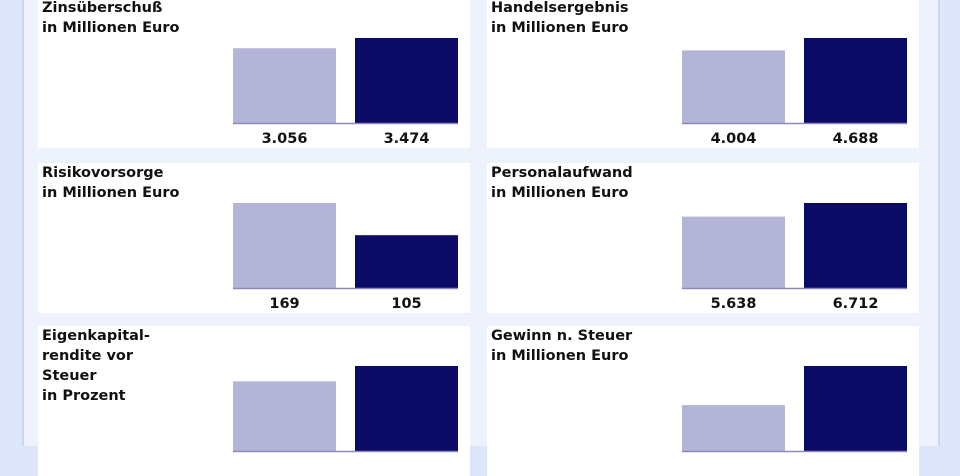 The image size is (960, 476). Describe the element at coordinates (285, 139) in the screenshot. I see `value-label: 3.056` at that location.